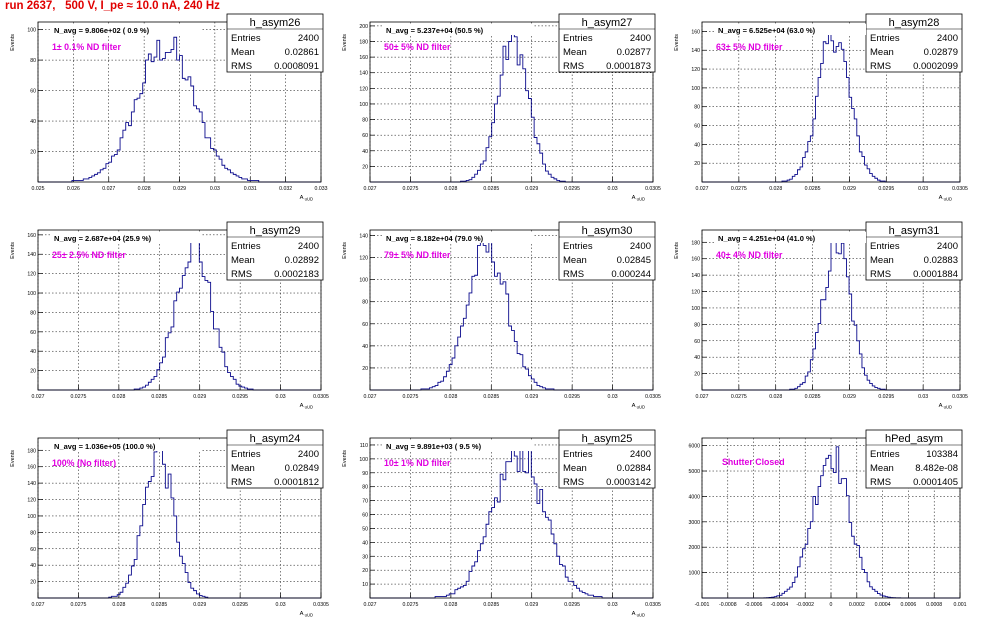 This screenshot has height=622, width=996. What do you see at coordinates (728, 605) in the screenshot?
I see `x-tick-label: -0.0008` at bounding box center [728, 605].